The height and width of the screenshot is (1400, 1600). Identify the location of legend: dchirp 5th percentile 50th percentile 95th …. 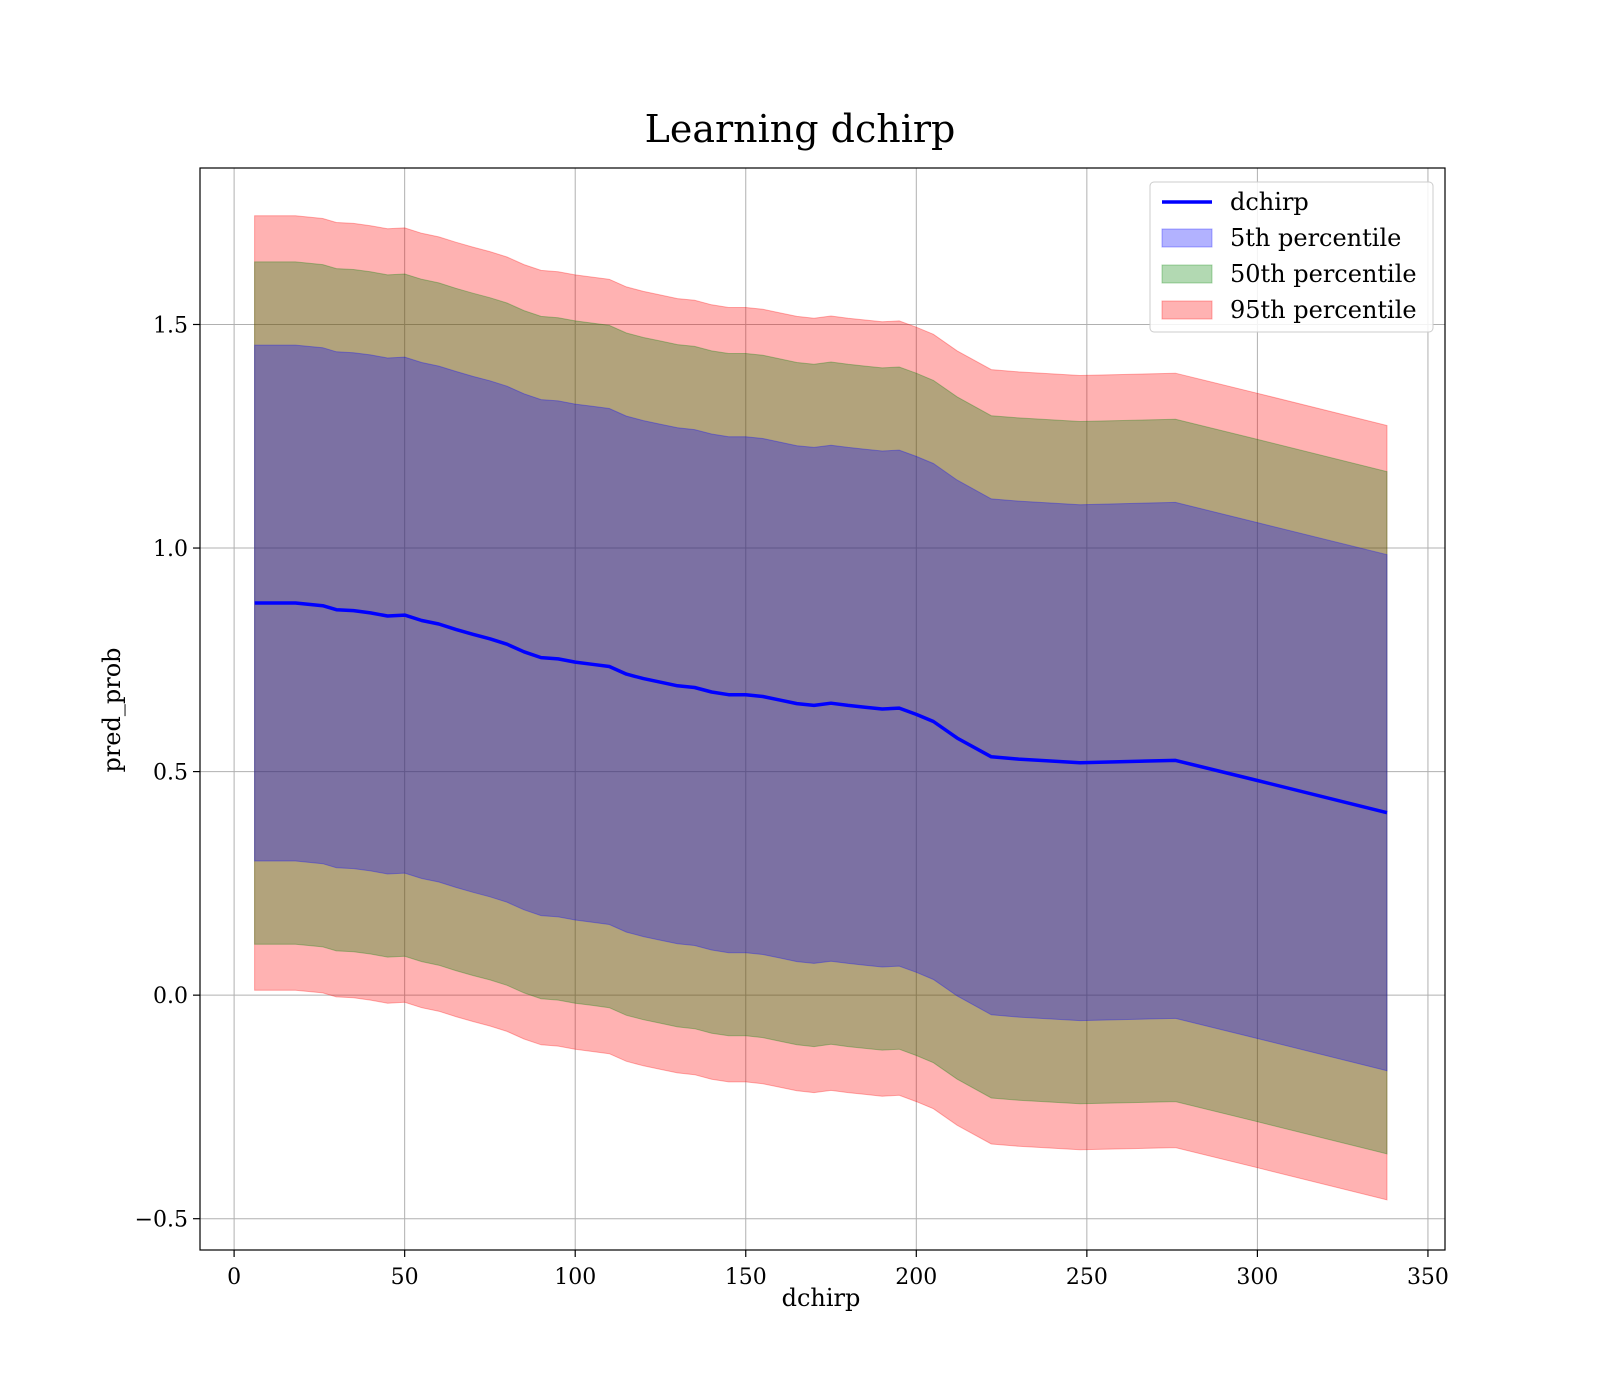
(1291, 257).